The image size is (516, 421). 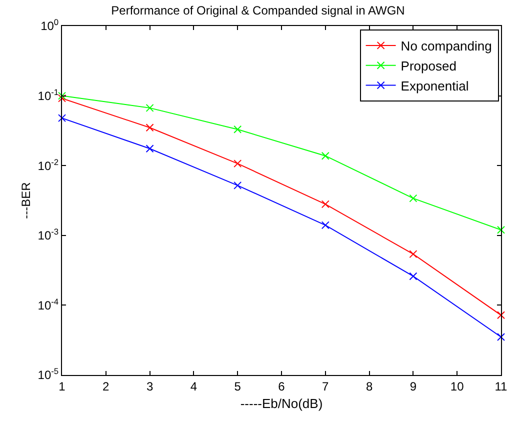 I want to click on x-axis-title: -----Eb/No(dB), so click(x=281, y=403).